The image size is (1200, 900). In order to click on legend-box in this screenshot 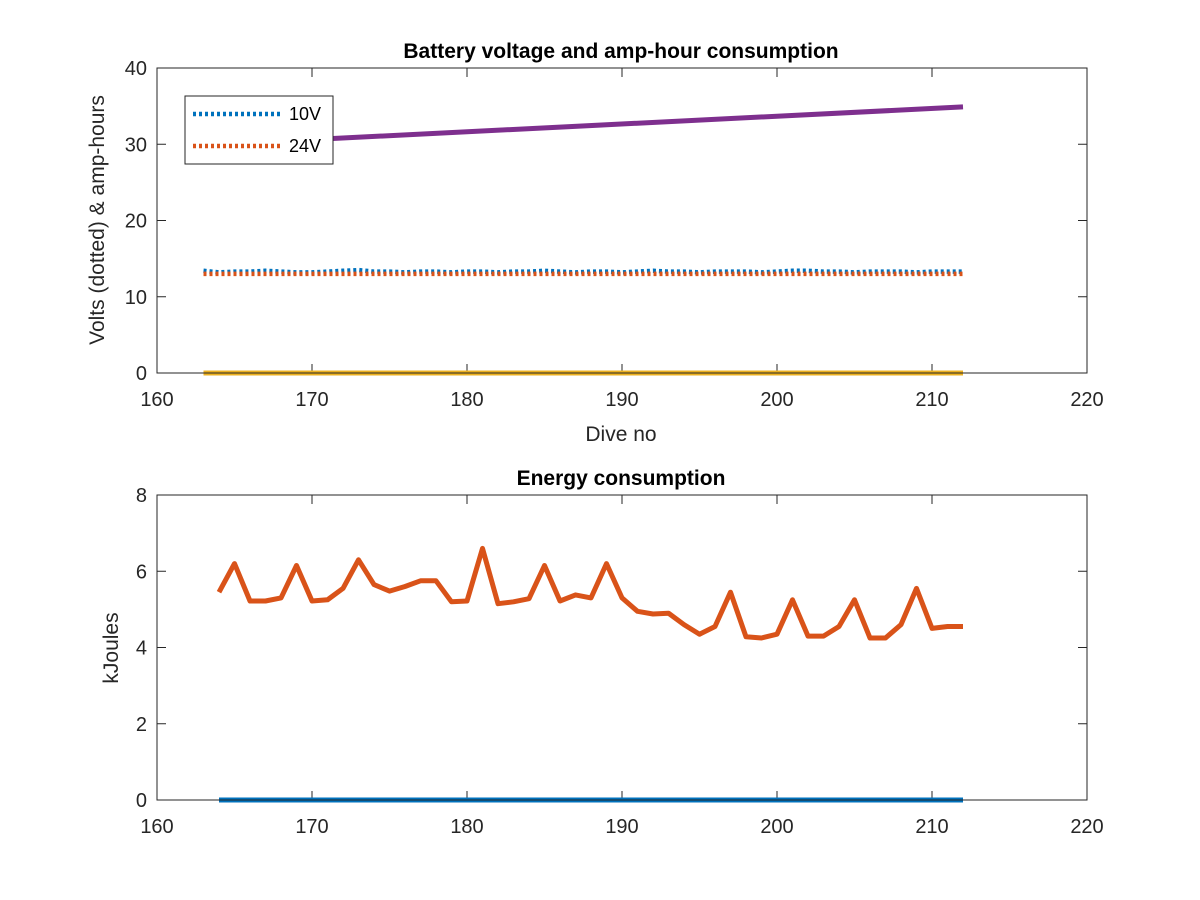, I will do `click(259, 130)`.